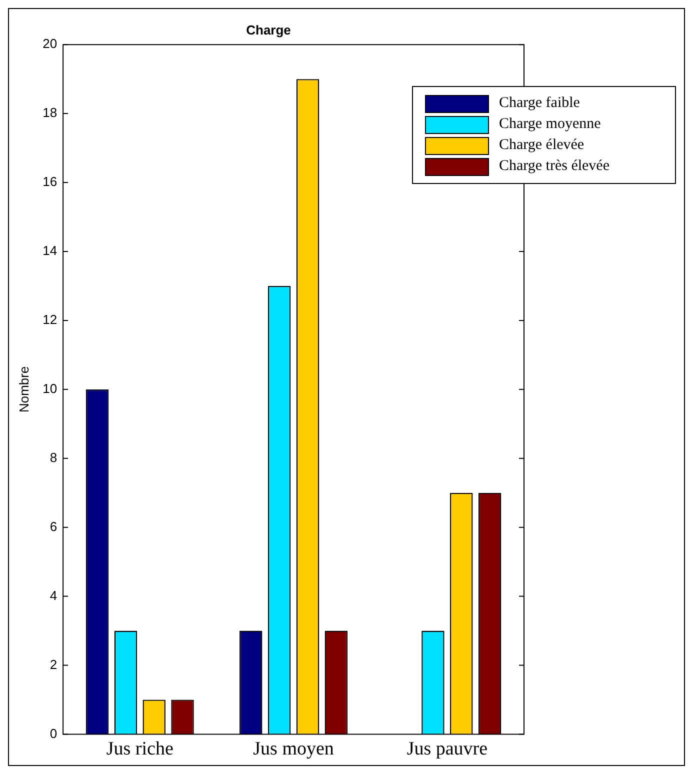 The height and width of the screenshot is (774, 693). Describe the element at coordinates (50, 250) in the screenshot. I see `y-tick-label: 14` at that location.